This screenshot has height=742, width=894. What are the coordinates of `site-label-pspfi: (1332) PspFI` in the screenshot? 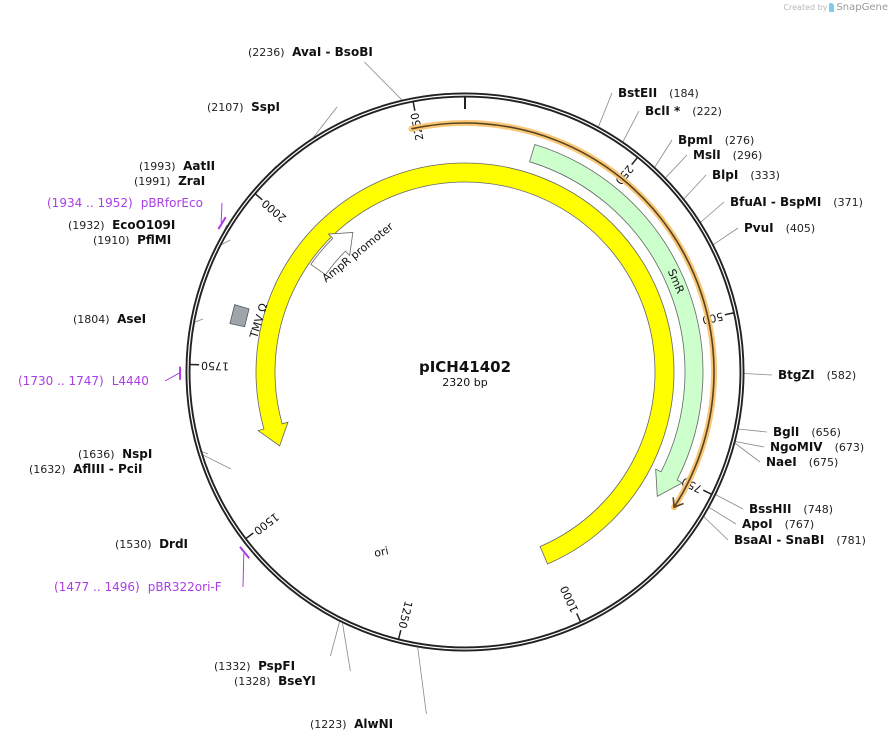 It's located at (254, 666).